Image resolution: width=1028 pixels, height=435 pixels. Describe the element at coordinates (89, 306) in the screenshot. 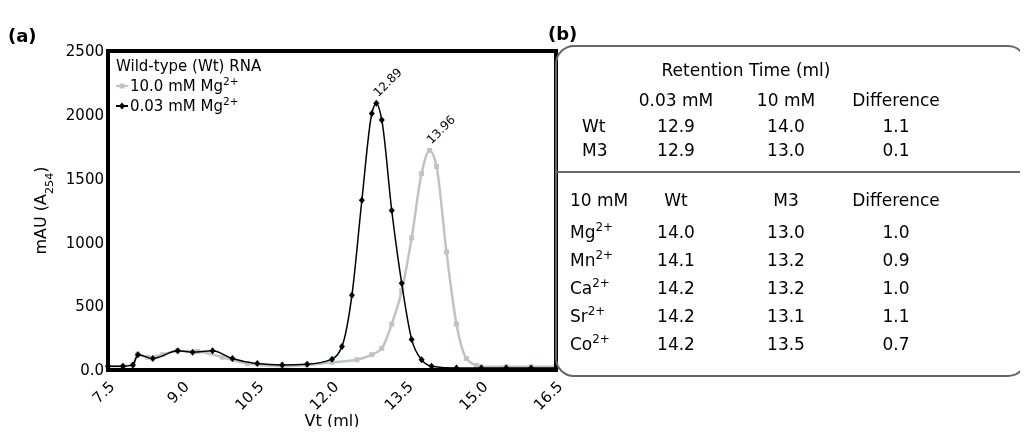

I see `y-tick-label: 500` at that location.